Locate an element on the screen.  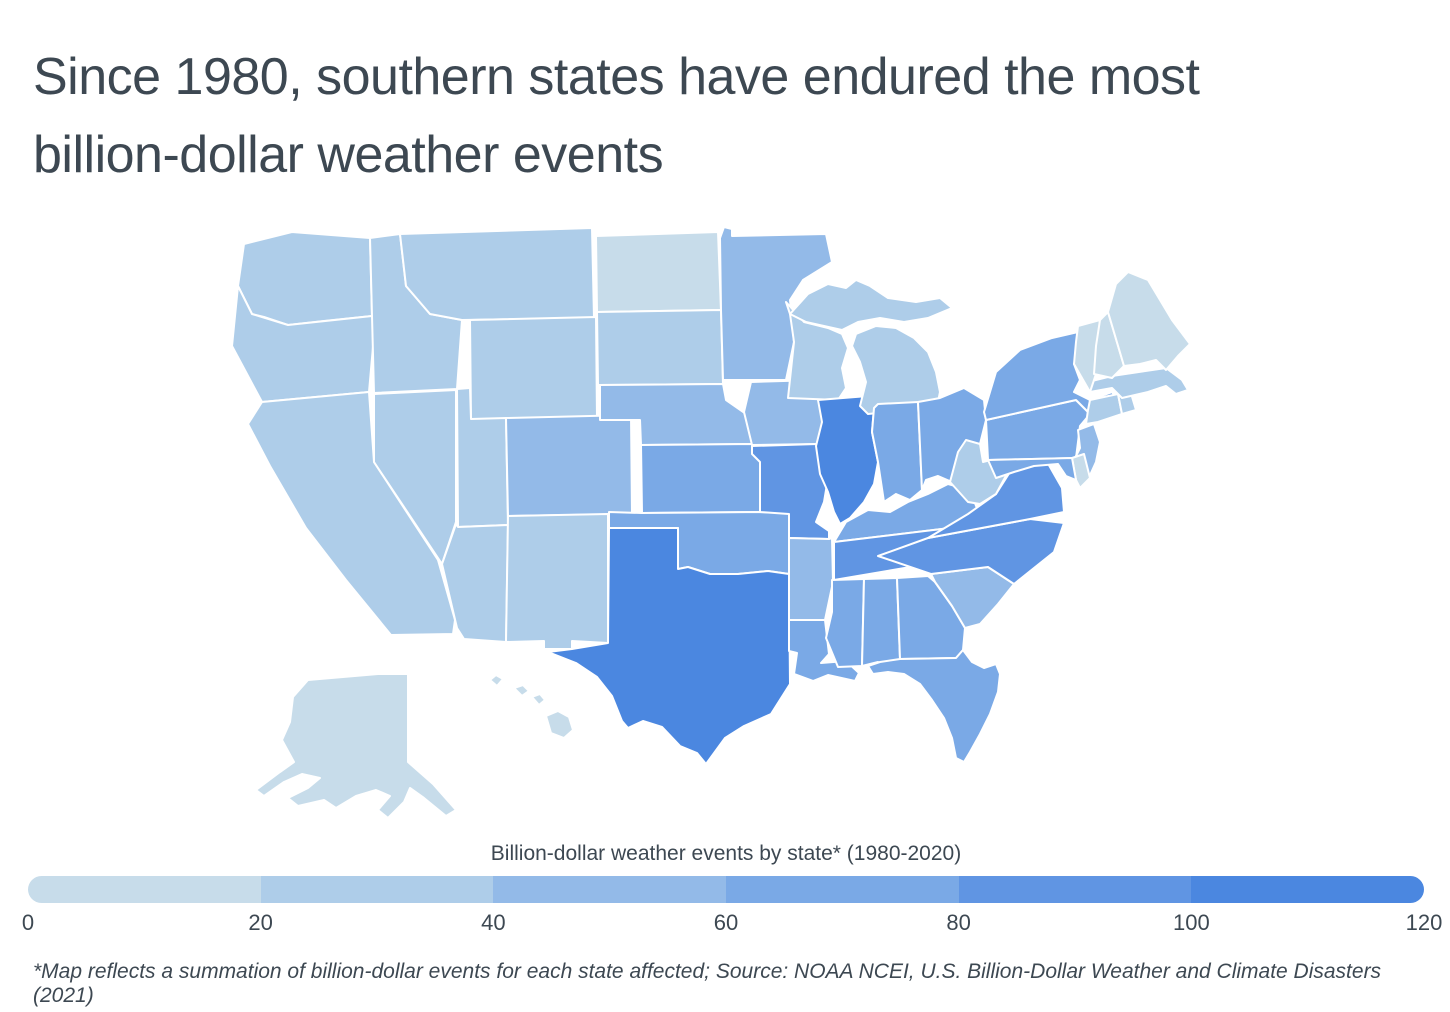
chart-title-line-2: billion-dollar weather events is located at coordinates (348, 155).